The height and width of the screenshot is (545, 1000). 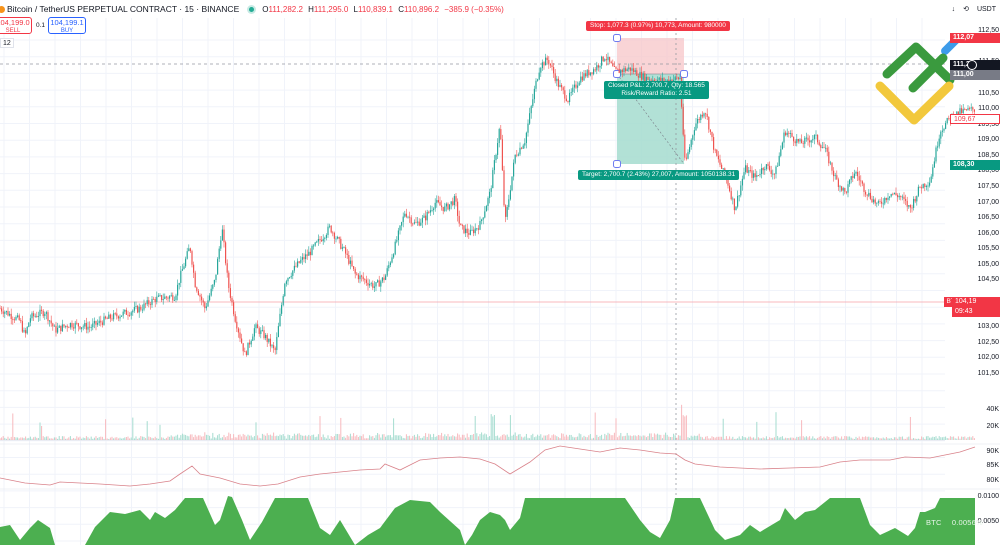 What do you see at coordinates (2, 9) in the screenshot?
I see `bitcoin-icon` at bounding box center [2, 9].